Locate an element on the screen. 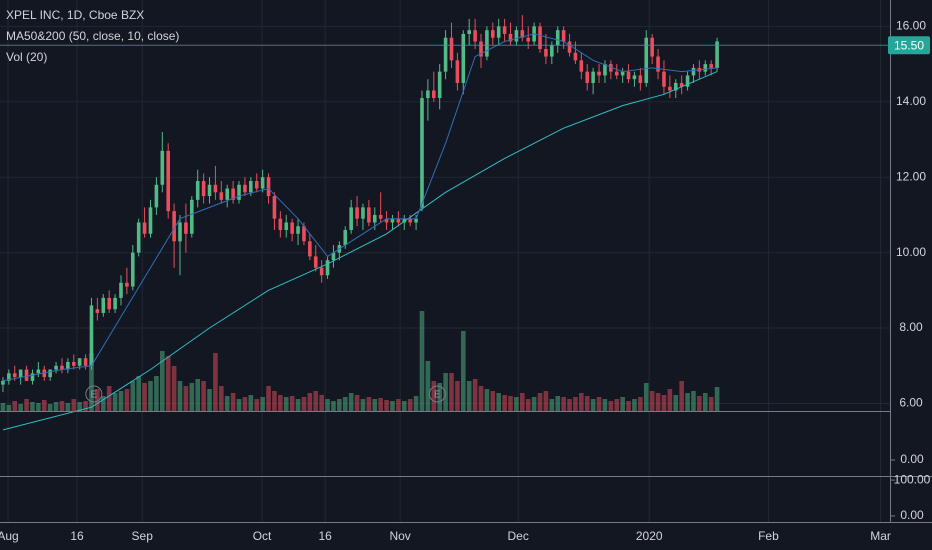 The height and width of the screenshot is (550, 932). y-tick-label: 8.00 is located at coordinates (911, 327).